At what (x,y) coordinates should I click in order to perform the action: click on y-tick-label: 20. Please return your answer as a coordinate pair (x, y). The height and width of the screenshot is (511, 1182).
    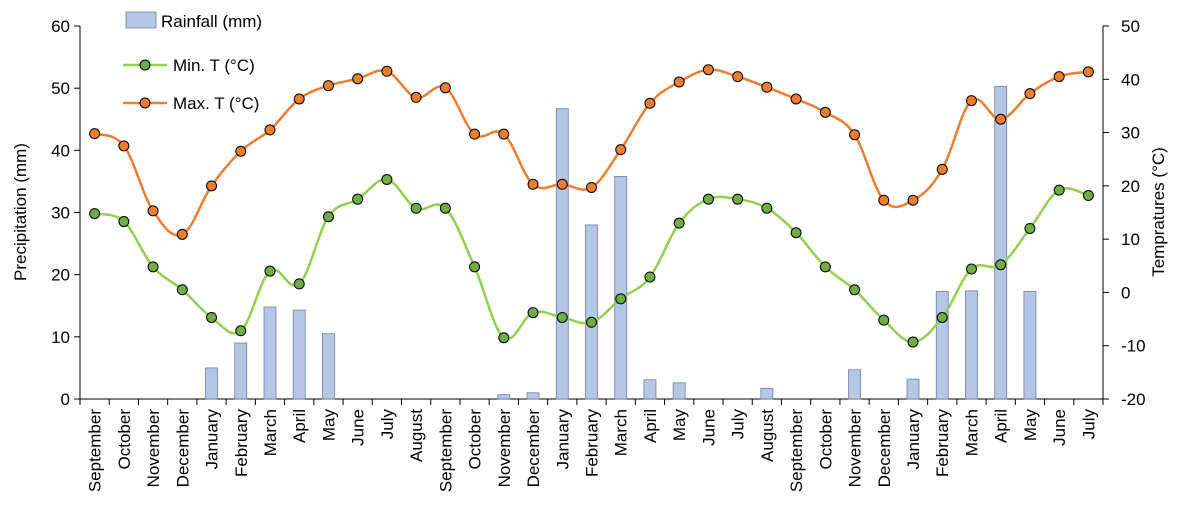
    Looking at the image, I should click on (60, 275).